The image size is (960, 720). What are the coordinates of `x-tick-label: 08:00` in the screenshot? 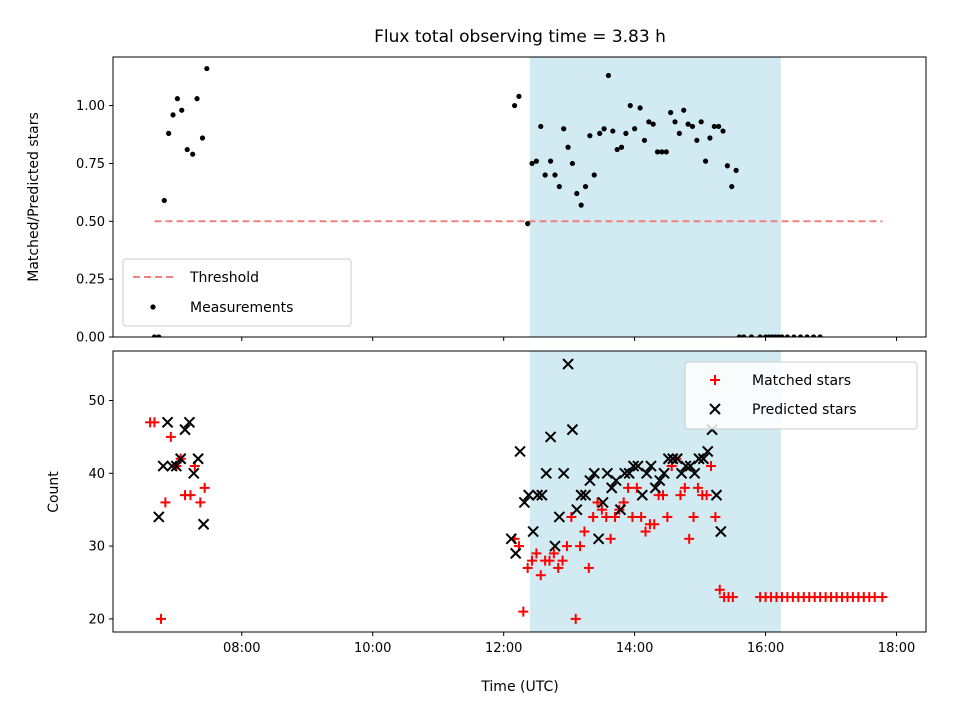 It's located at (241, 648).